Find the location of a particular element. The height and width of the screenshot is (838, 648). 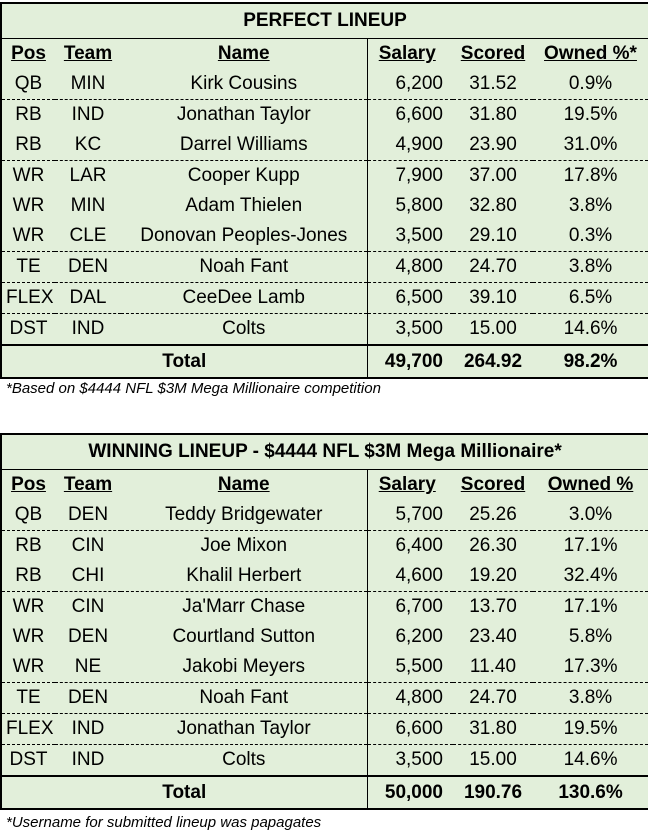

table-row: WR MIN Adam Thielen 5,800 32.80 3.8% is located at coordinates (324, 206).